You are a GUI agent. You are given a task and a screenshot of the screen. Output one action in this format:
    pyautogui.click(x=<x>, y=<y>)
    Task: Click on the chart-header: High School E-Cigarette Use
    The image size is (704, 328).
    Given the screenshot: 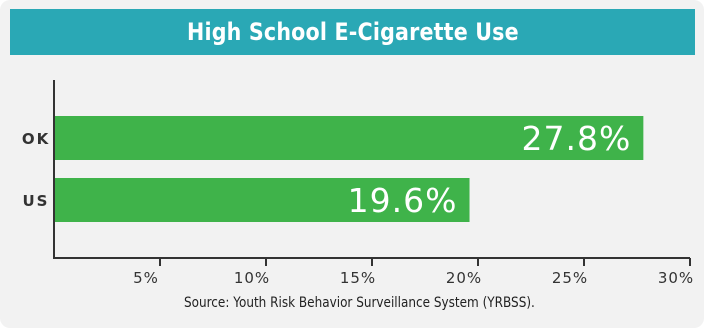 What is the action you would take?
    pyautogui.click(x=352, y=32)
    